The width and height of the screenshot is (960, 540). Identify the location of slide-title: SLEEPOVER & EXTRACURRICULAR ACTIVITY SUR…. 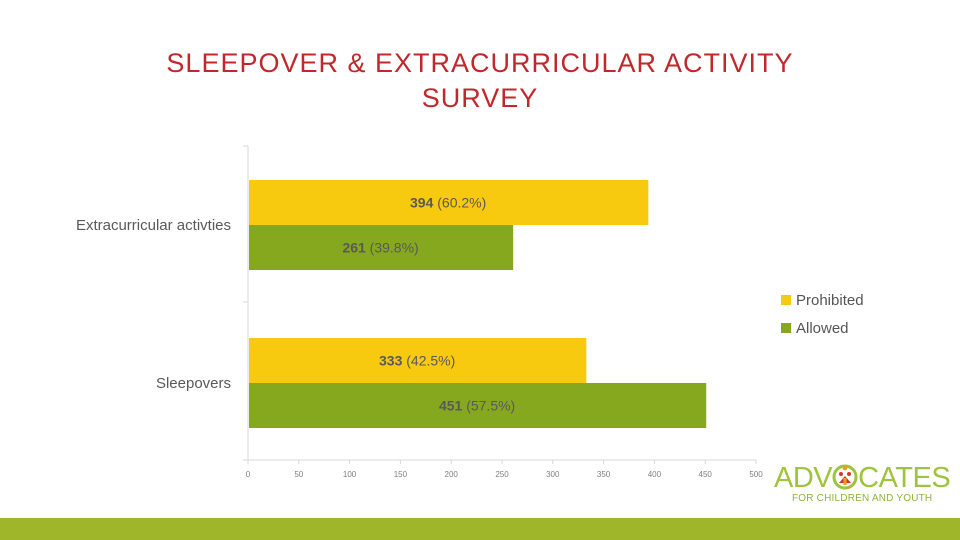
(480, 81).